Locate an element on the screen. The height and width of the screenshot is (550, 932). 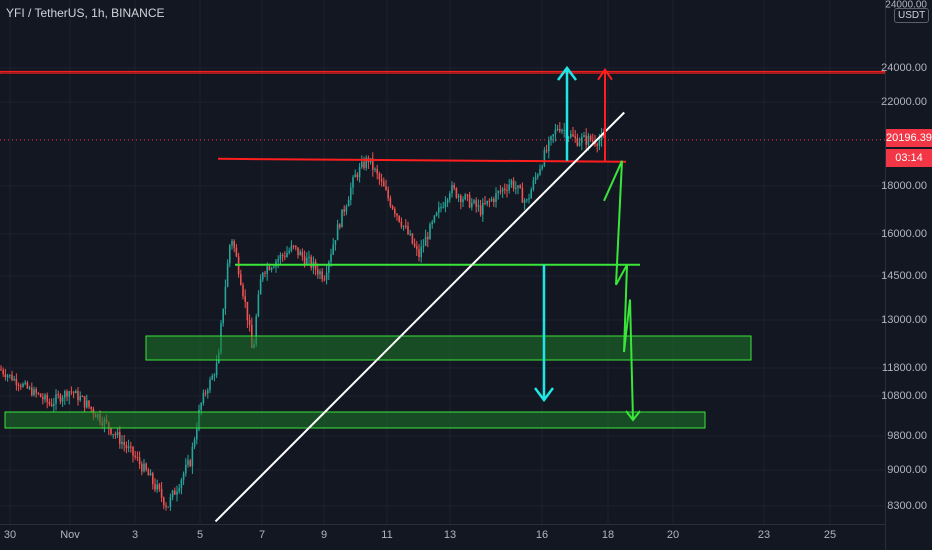
time-tick-label: 25 is located at coordinates (830, 535).